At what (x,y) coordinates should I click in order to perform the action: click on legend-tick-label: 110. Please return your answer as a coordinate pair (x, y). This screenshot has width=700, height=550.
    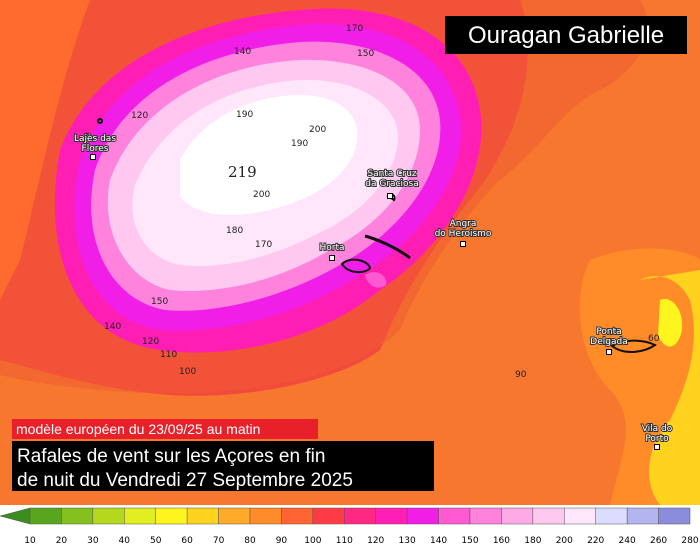
    Looking at the image, I should click on (344, 541).